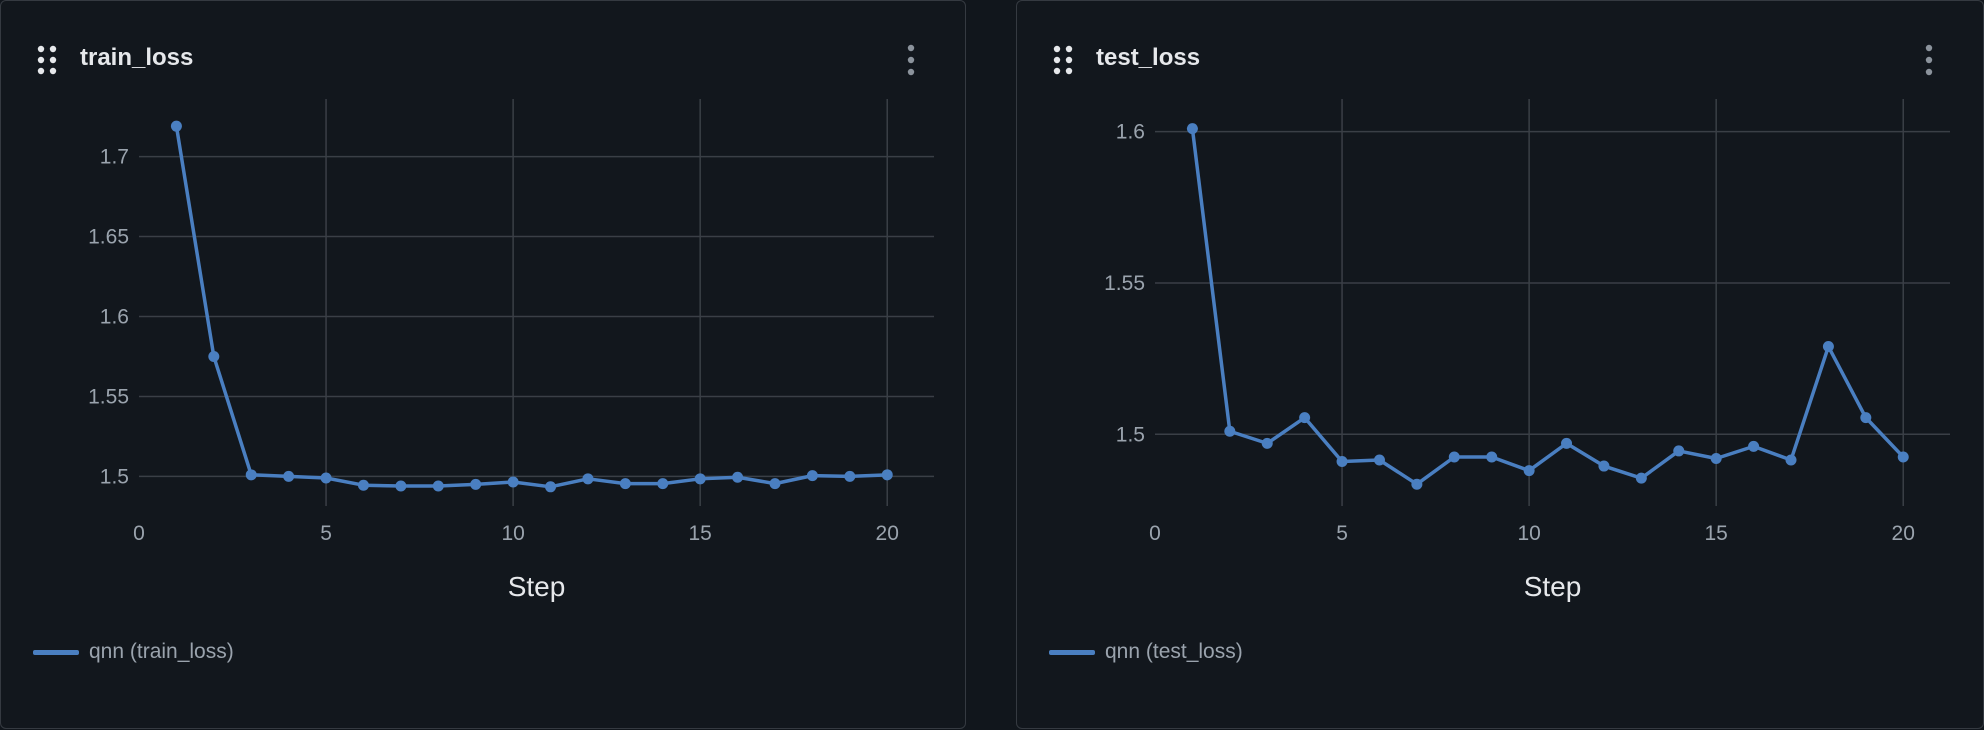 This screenshot has width=1984, height=730. I want to click on panel-title: test_loss, so click(1148, 57).